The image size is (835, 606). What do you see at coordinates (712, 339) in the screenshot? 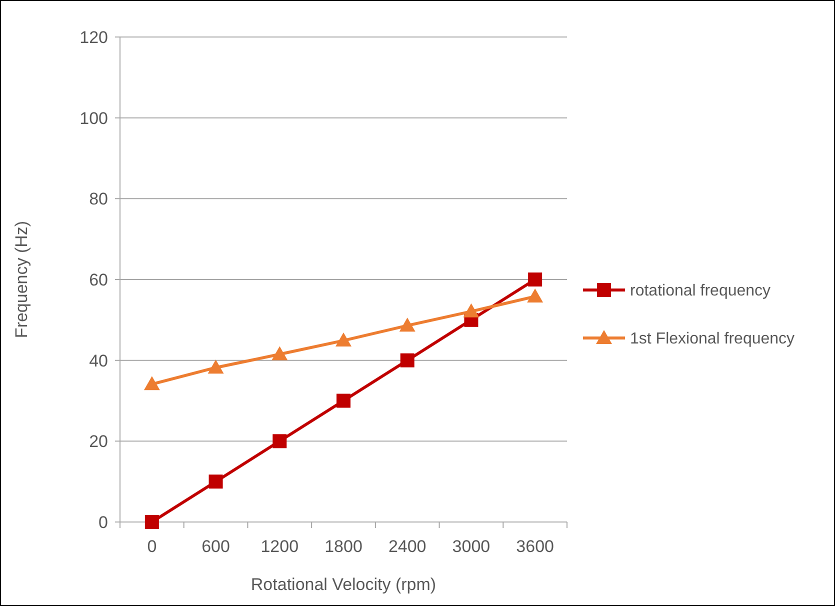
I see `legend-label: 1st Flexional frequency` at bounding box center [712, 339].